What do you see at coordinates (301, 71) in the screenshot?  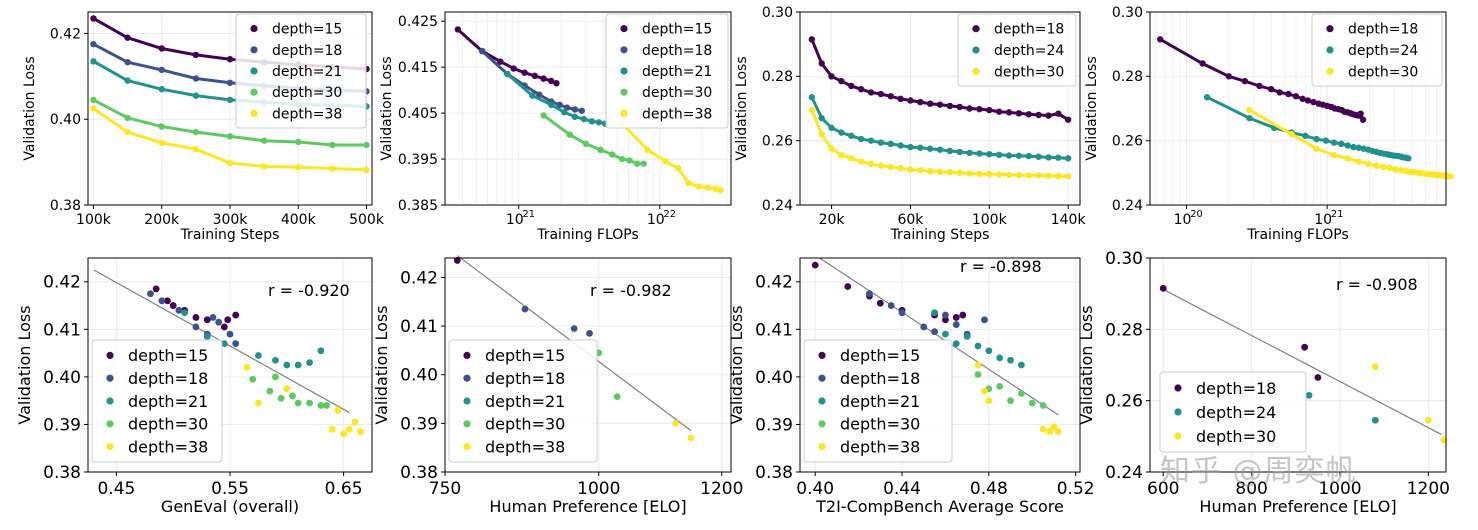 I see `p1-legend-box` at bounding box center [301, 71].